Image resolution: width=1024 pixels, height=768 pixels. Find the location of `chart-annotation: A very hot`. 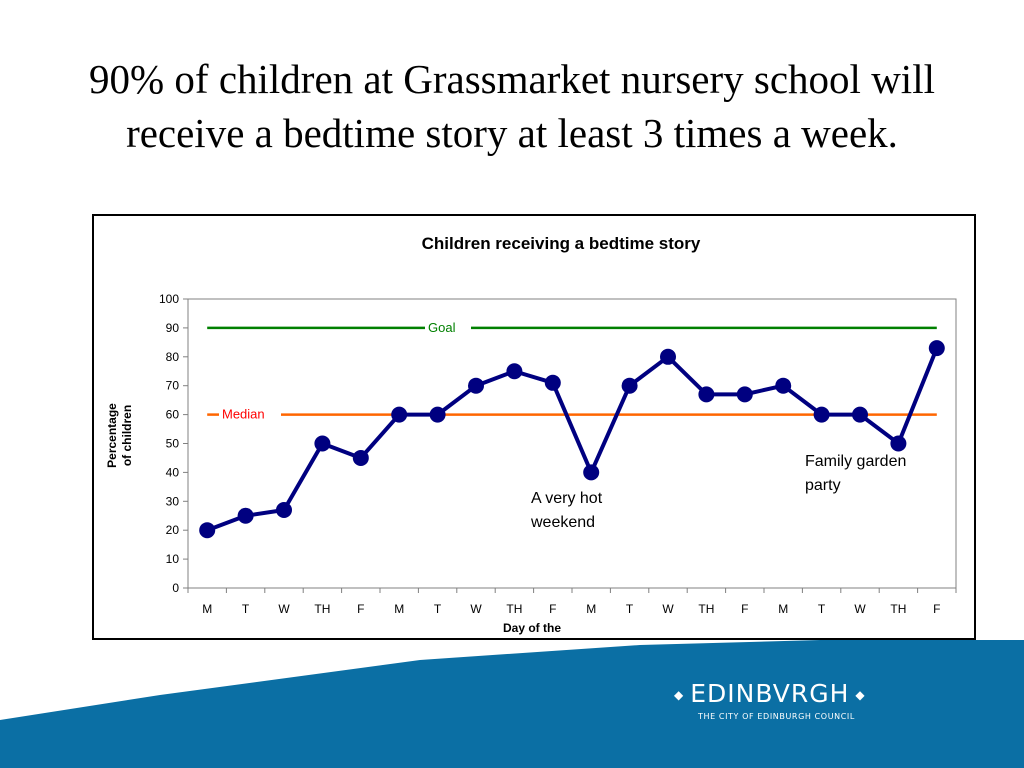

chart-annotation: A very hot is located at coordinates (567, 498).